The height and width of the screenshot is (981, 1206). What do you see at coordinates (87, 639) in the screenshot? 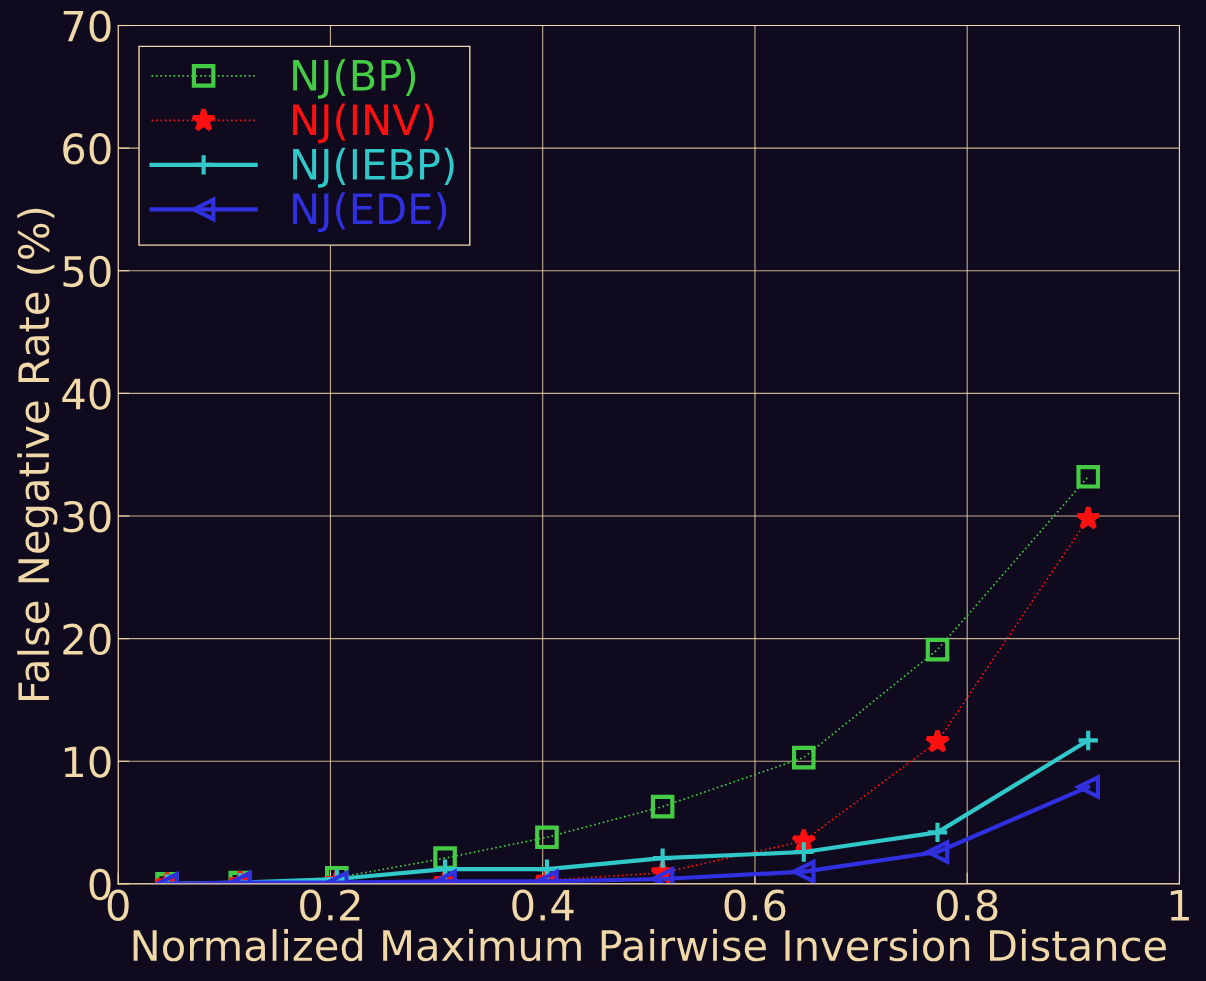
I see `y-tick-label: 20` at bounding box center [87, 639].